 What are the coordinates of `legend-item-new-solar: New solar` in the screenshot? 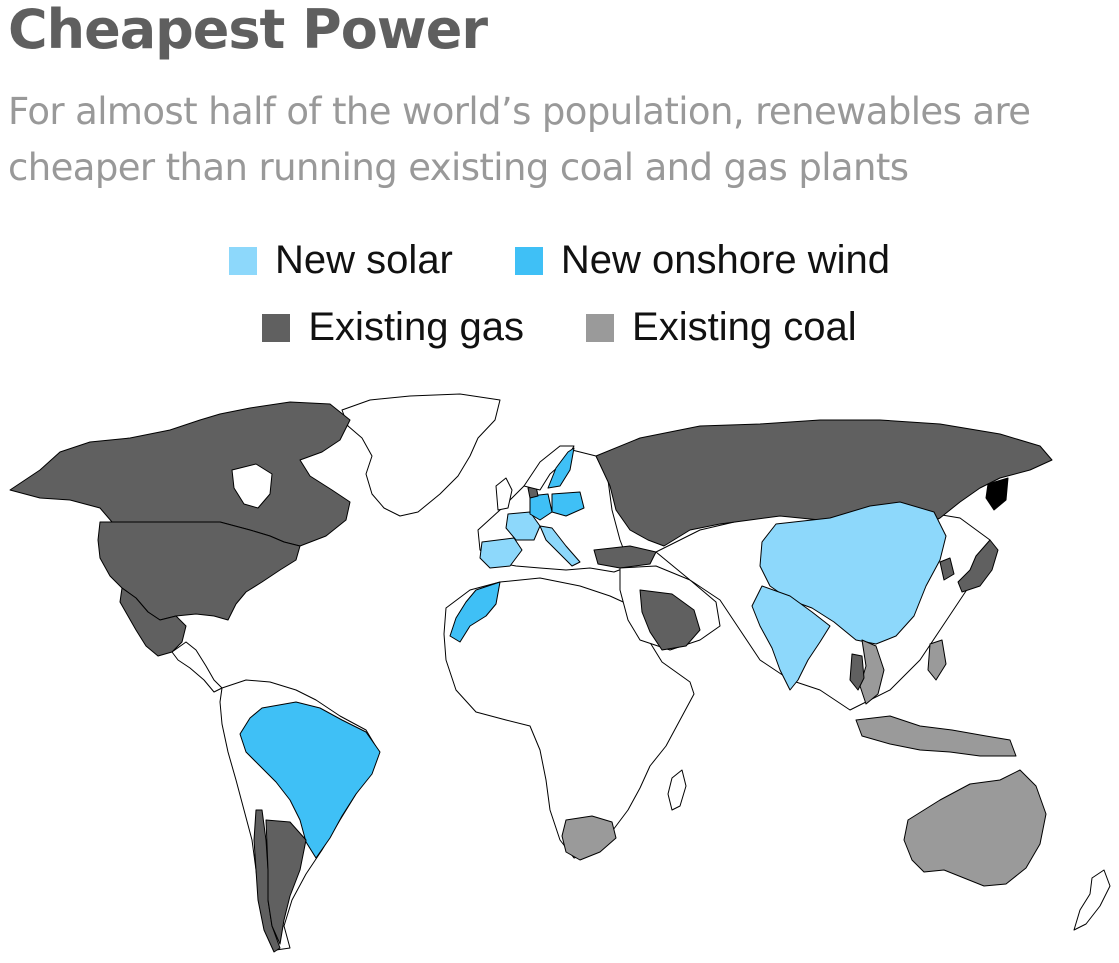 It's located at (341, 260).